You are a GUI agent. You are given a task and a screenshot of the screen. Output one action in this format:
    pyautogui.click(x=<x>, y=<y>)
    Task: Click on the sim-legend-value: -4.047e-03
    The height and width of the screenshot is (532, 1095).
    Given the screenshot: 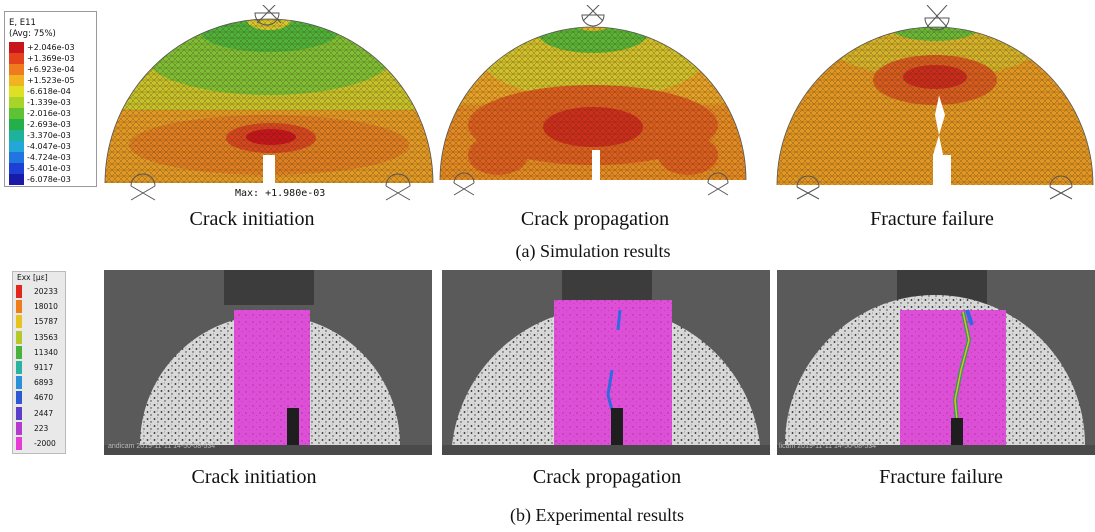 What is the action you would take?
    pyautogui.click(x=49, y=146)
    